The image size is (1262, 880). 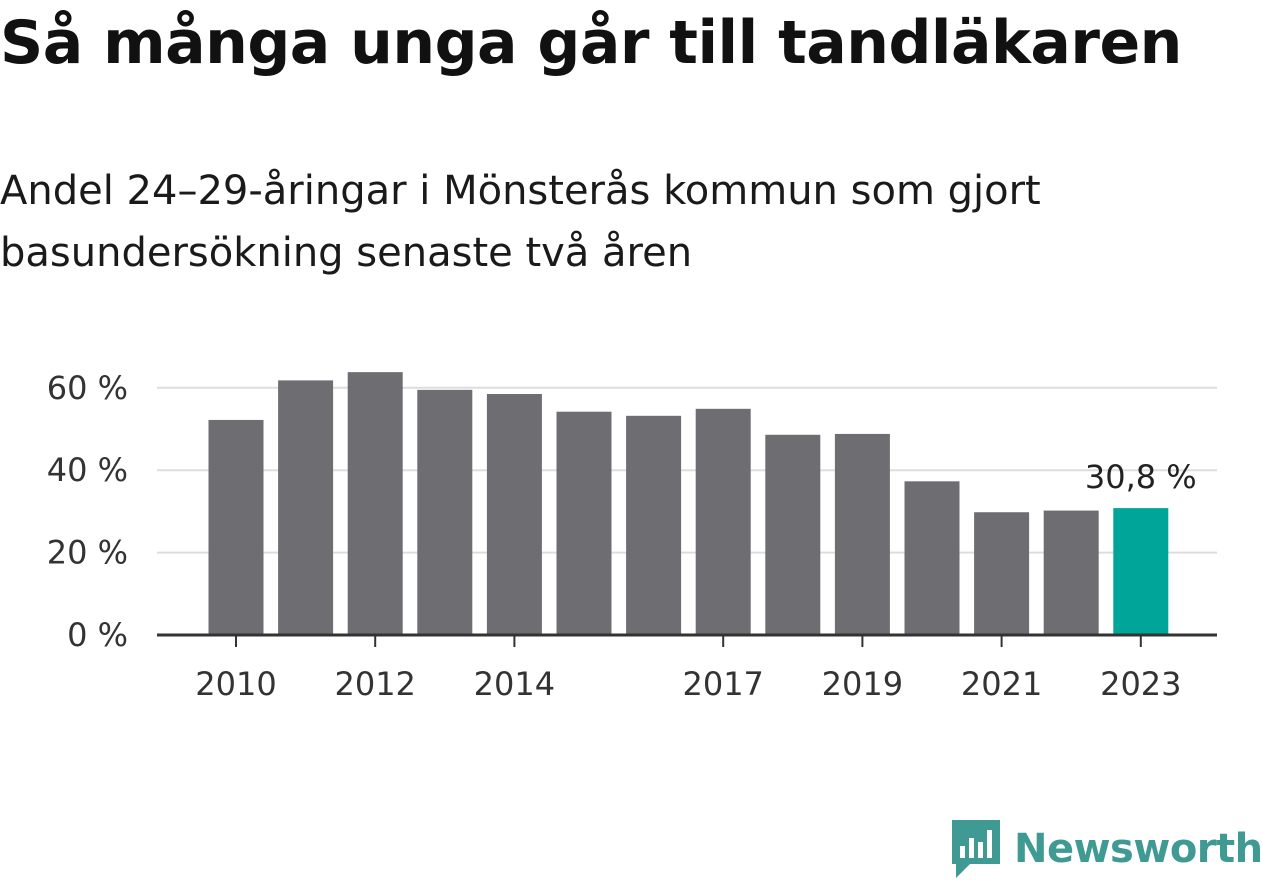 I want to click on brand-name: Newsworthy, so click(x=1138, y=849).